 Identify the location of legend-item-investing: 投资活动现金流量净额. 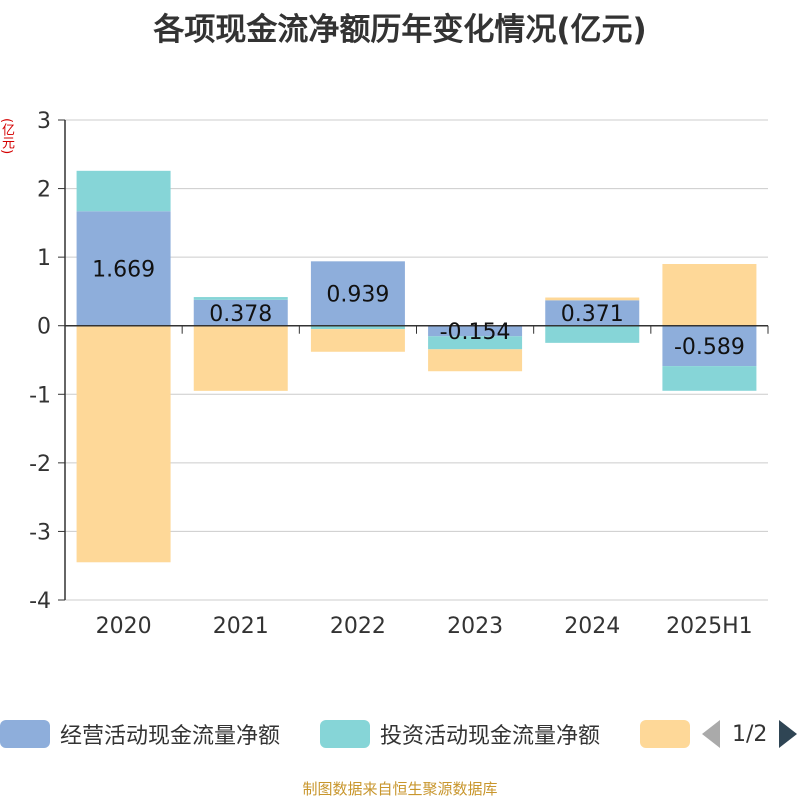
(460, 734).